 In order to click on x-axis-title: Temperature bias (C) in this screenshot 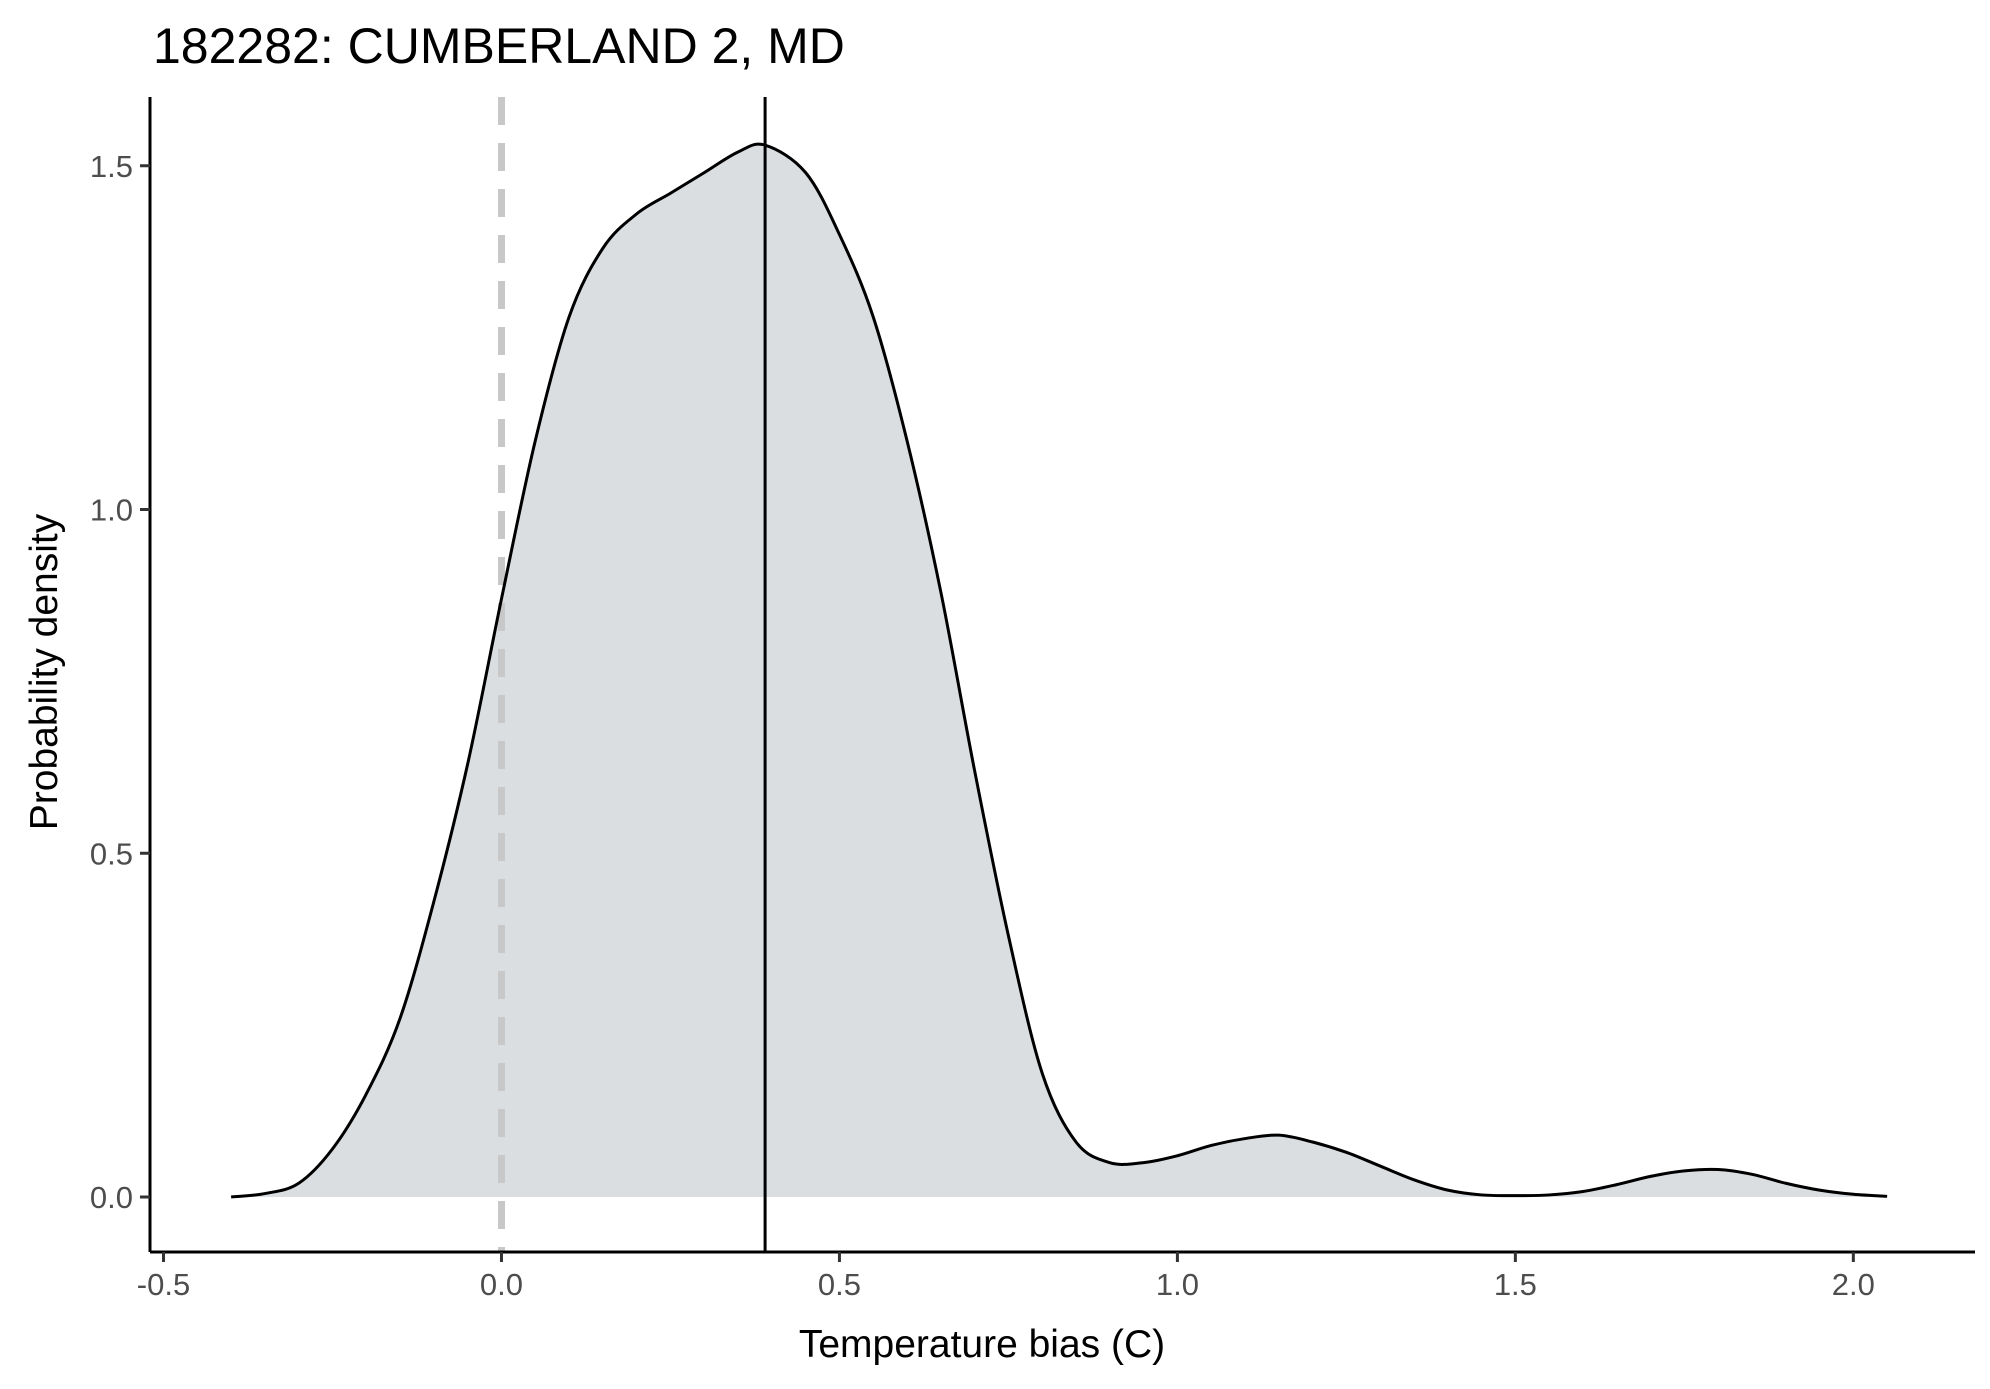, I will do `click(982, 1344)`.